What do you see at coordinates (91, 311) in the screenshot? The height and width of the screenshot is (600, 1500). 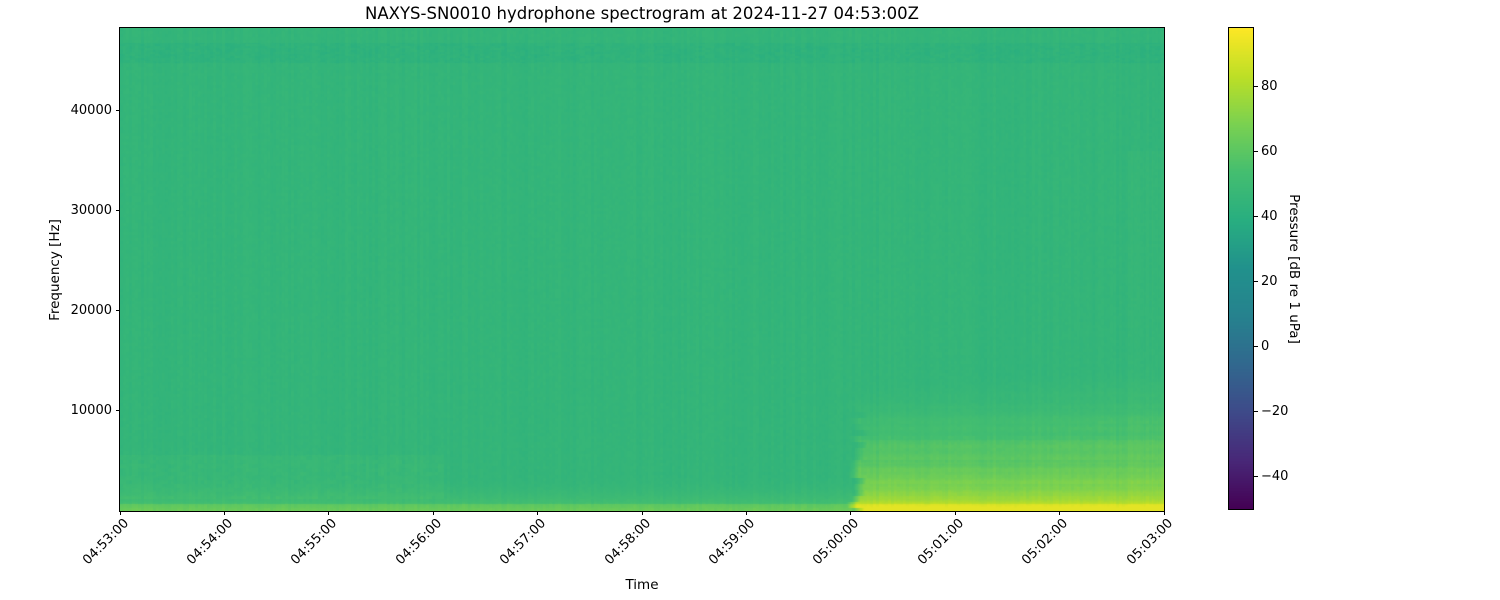 I see `y-tick-label: 20000` at bounding box center [91, 311].